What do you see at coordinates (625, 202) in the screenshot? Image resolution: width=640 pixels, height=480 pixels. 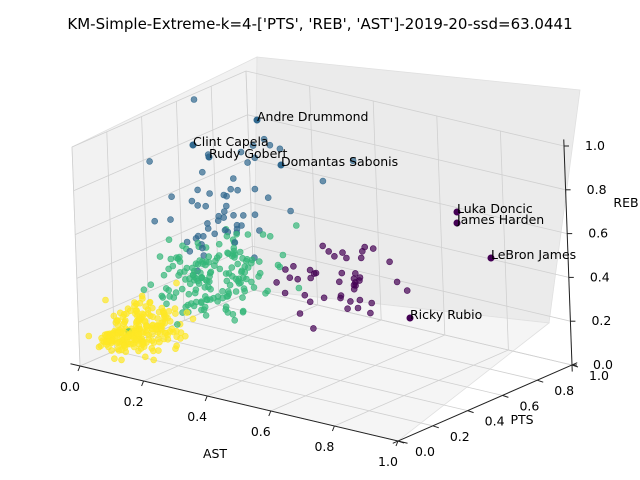 I see `z-axis-label: REB` at bounding box center [625, 202].